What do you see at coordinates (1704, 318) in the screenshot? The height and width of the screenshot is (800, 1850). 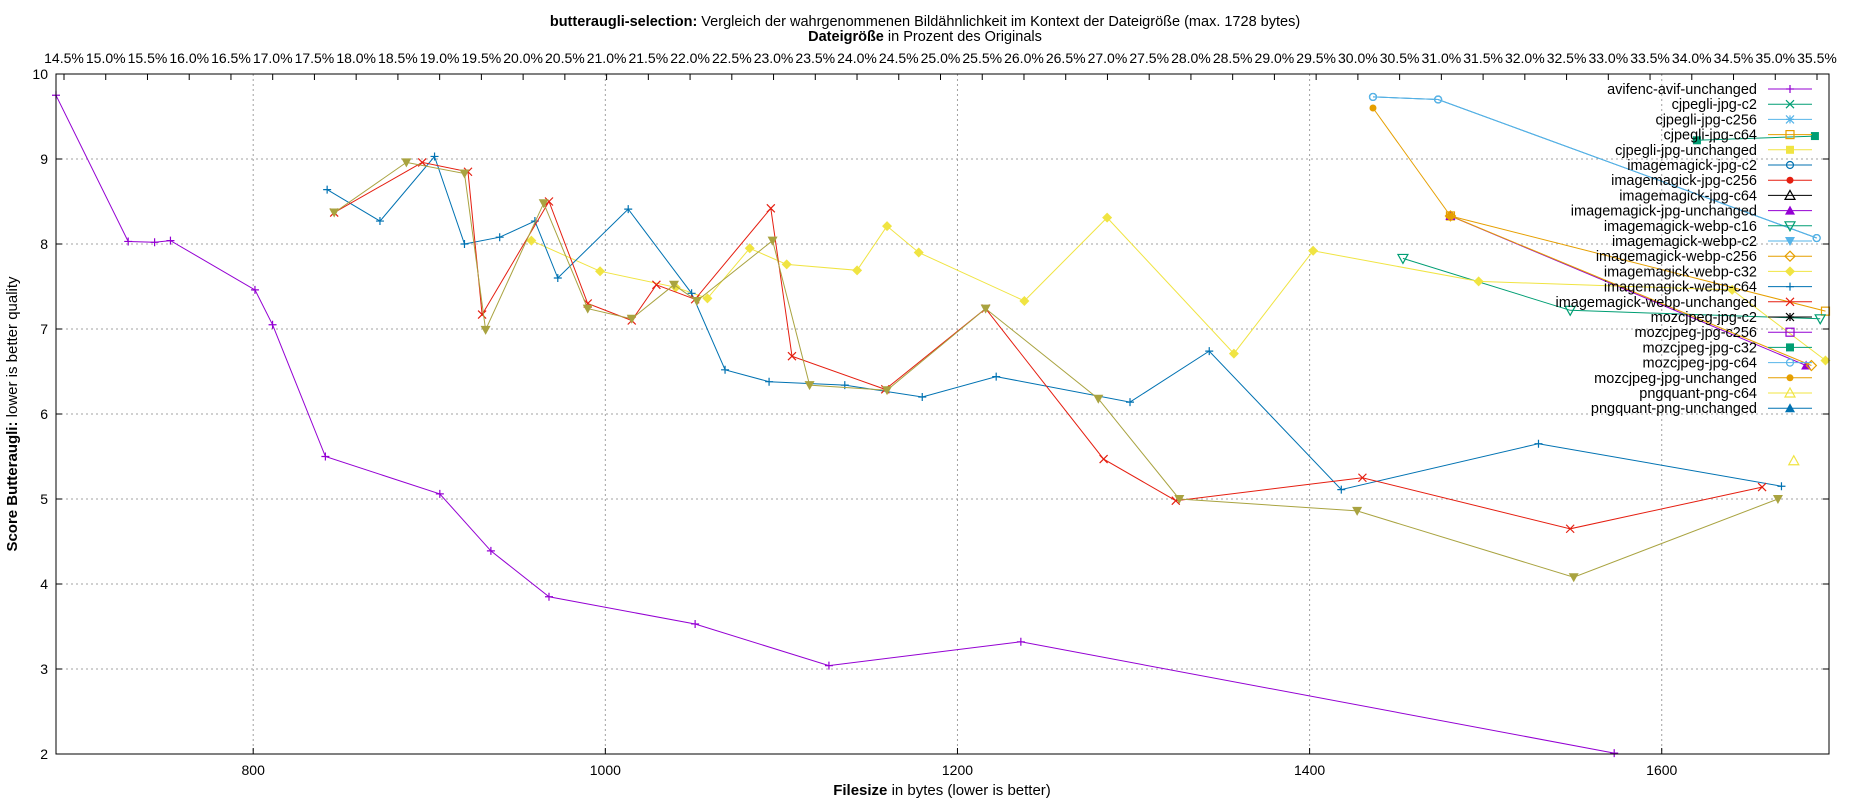 I see `legend-label: mozcjpeg-jpg-c2` at bounding box center [1704, 318].